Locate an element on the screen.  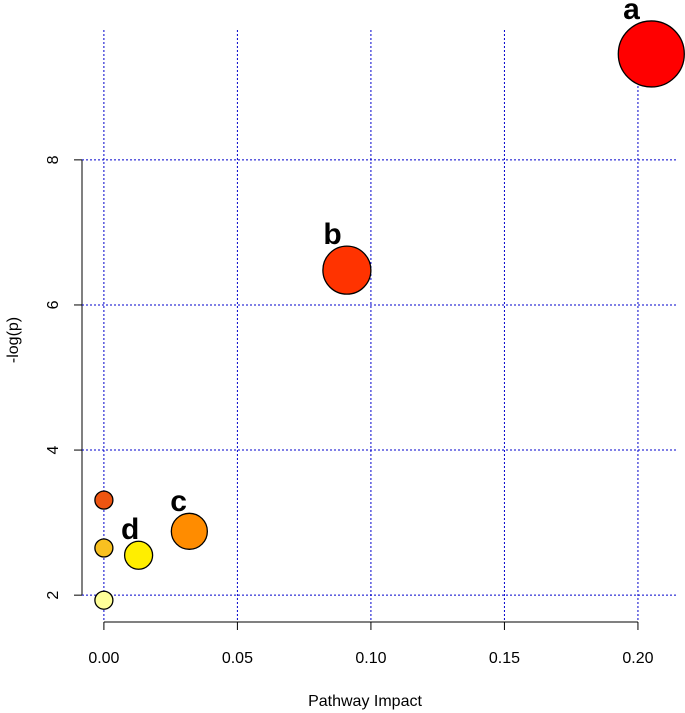
y-tick-label: 4 is located at coordinates (53, 450).